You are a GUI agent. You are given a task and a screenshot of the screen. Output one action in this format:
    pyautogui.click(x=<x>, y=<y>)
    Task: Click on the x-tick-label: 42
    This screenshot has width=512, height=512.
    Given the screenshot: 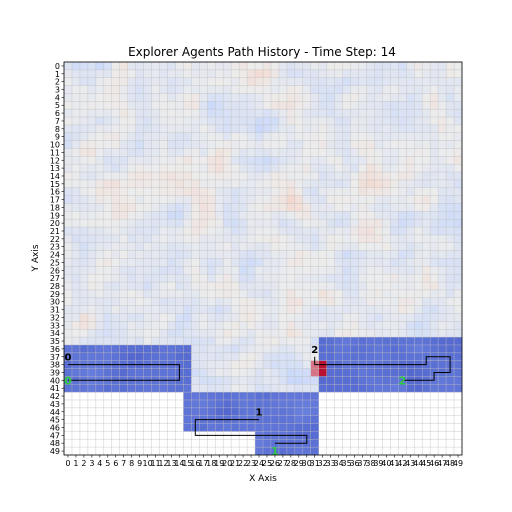 What is the action you would take?
    pyautogui.click(x=402, y=463)
    